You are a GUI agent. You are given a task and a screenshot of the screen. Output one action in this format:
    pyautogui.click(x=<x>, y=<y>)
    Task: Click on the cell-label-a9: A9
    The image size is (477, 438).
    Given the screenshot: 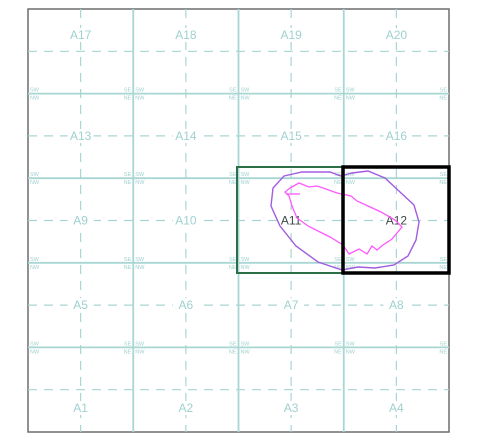 What is the action you would take?
    pyautogui.click(x=80, y=221)
    